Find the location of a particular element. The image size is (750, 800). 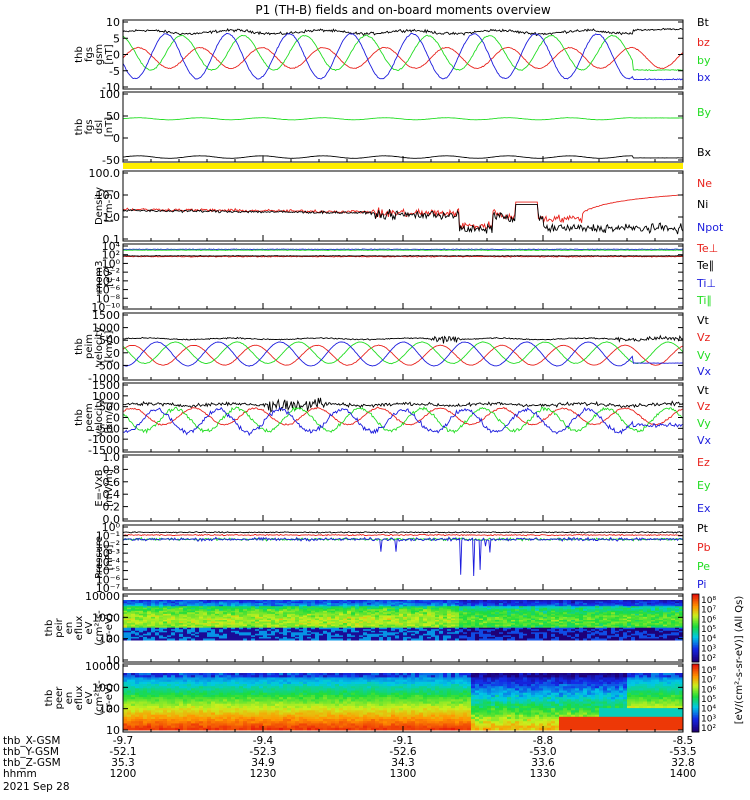

peem_velocity-ylabel-line-0: thb is located at coordinates (79, 417).